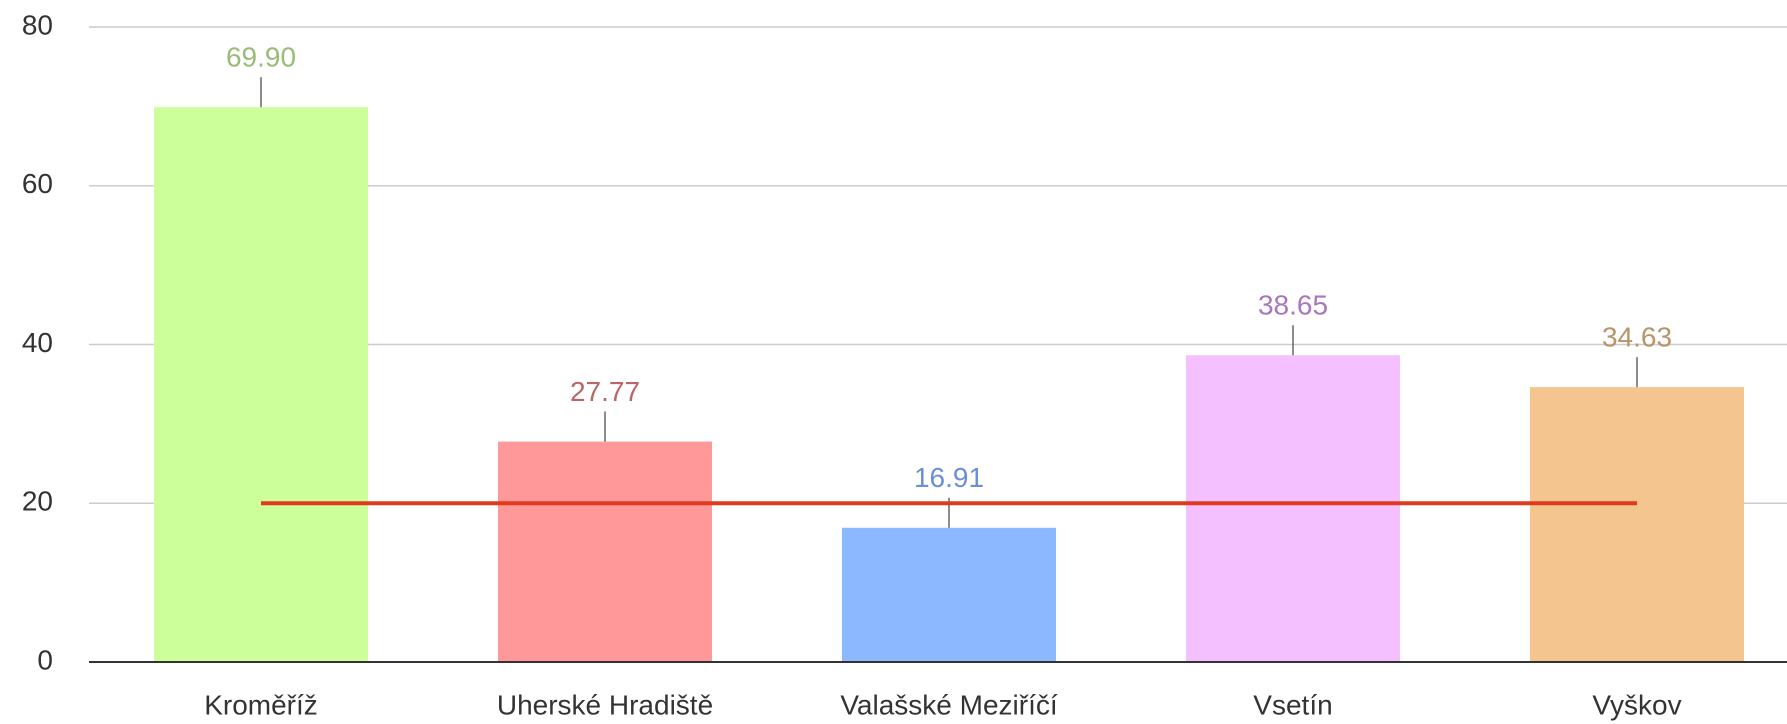 The image size is (1787, 724). Describe the element at coordinates (605, 391) in the screenshot. I see `data-label: 27.77` at that location.